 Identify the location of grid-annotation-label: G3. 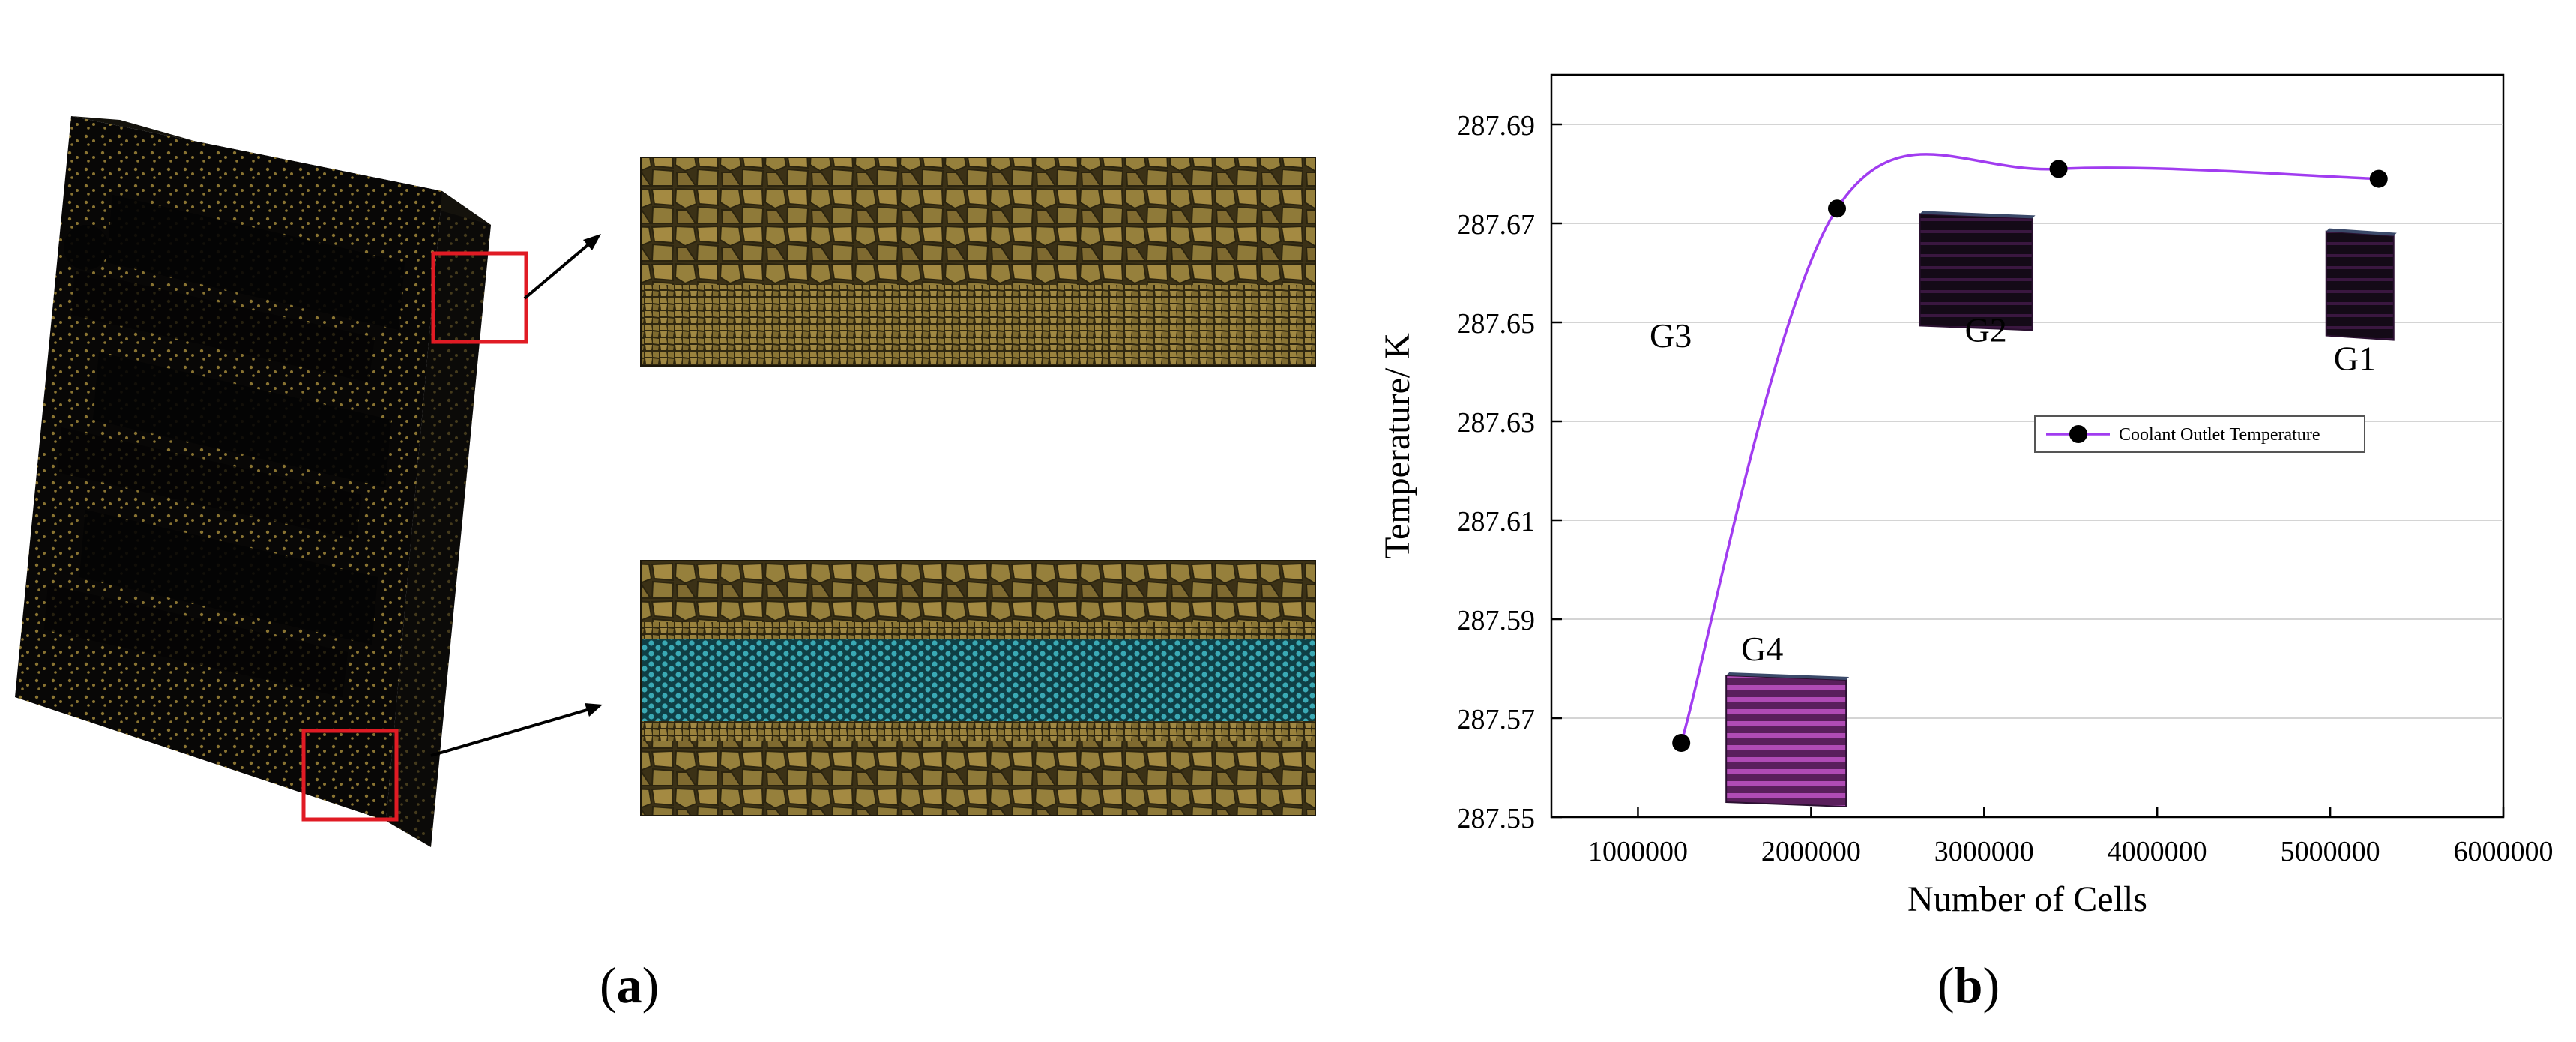
(1671, 335).